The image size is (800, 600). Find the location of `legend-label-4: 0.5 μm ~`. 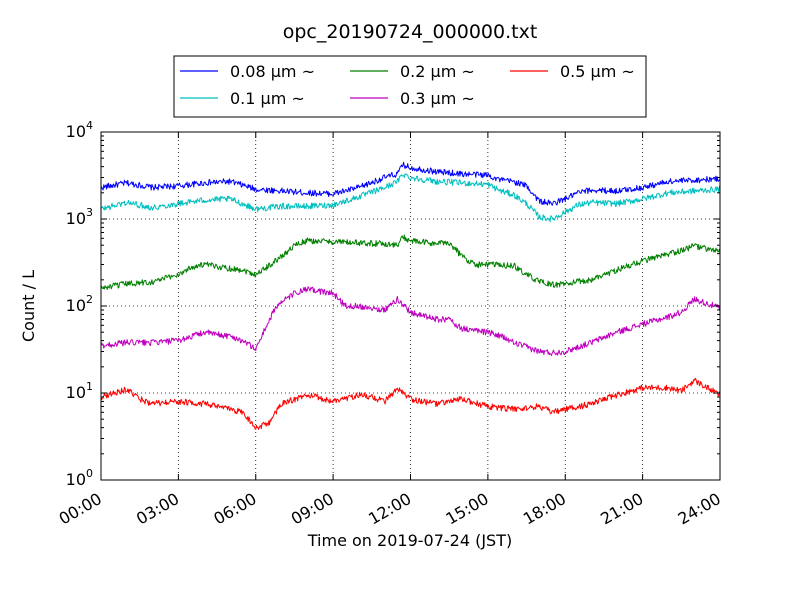

legend-label-4: 0.5 μm ~ is located at coordinates (597, 71).